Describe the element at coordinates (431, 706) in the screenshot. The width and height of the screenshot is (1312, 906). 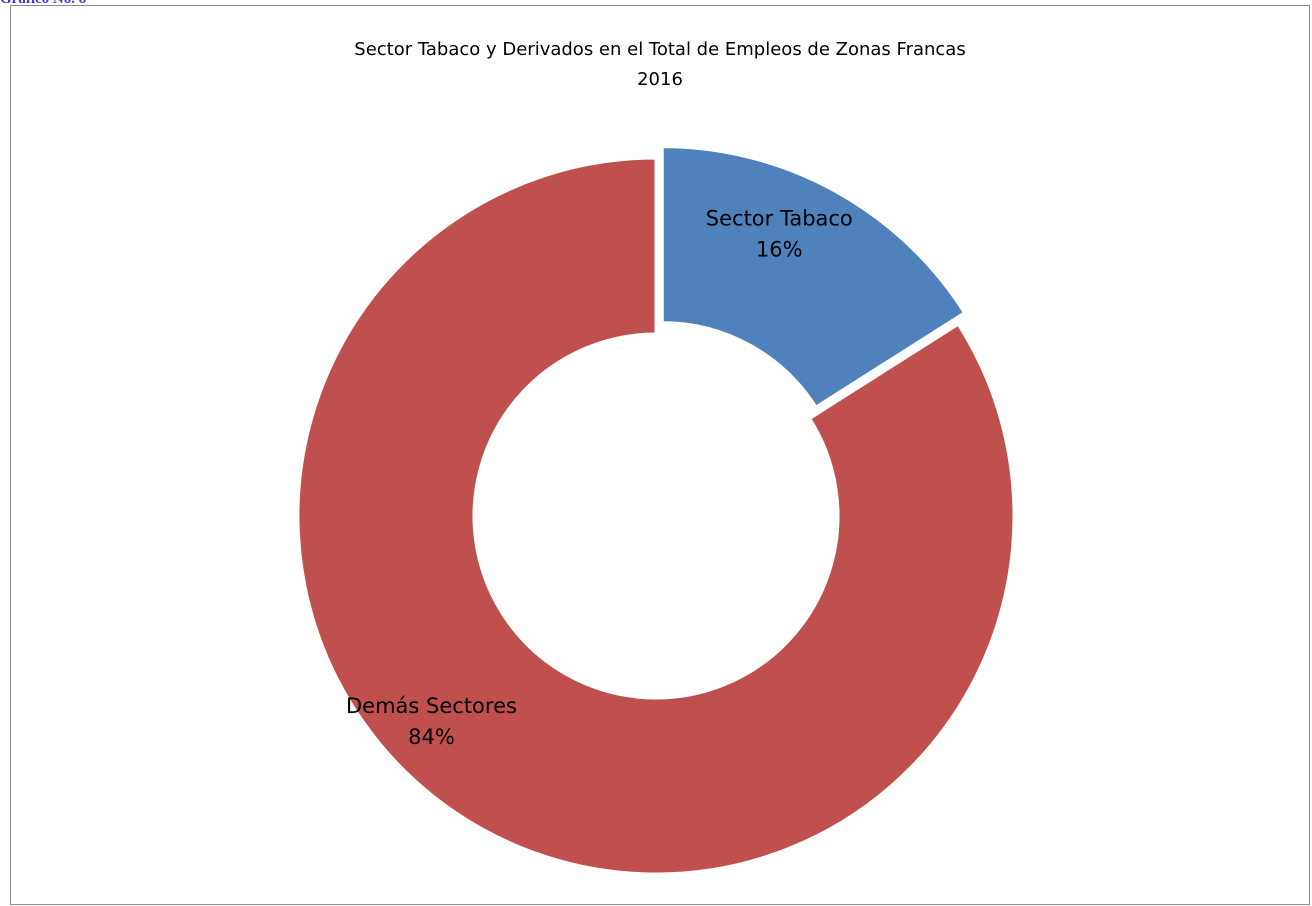
I see `slice-category-name: Demás Sectores` at that location.